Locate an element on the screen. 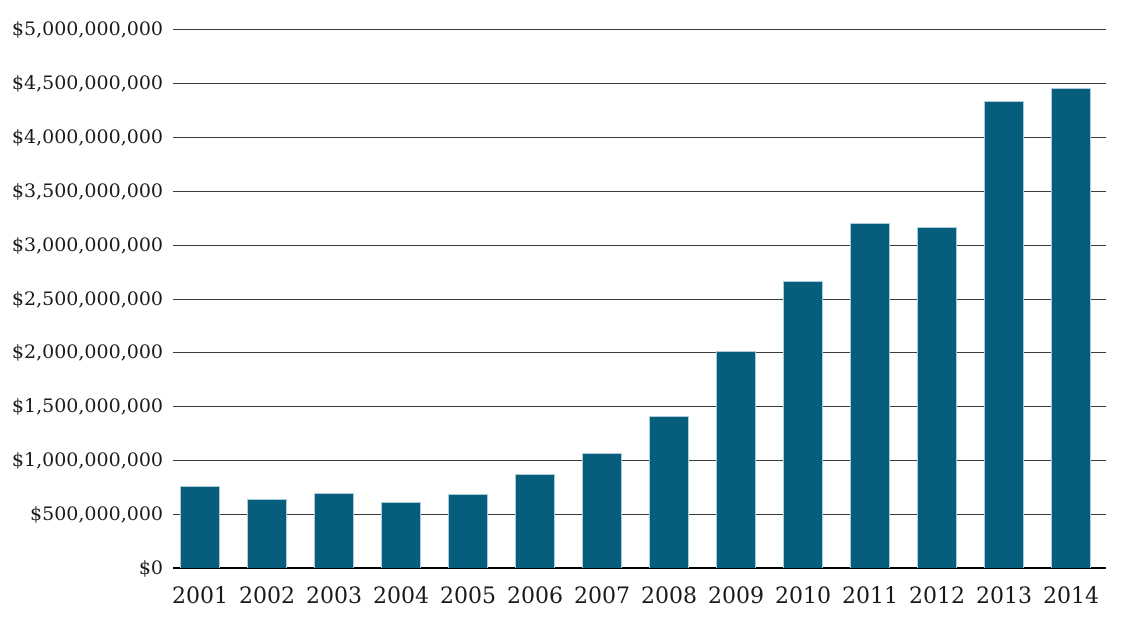 The height and width of the screenshot is (624, 1122). bar-2008 is located at coordinates (669, 492).